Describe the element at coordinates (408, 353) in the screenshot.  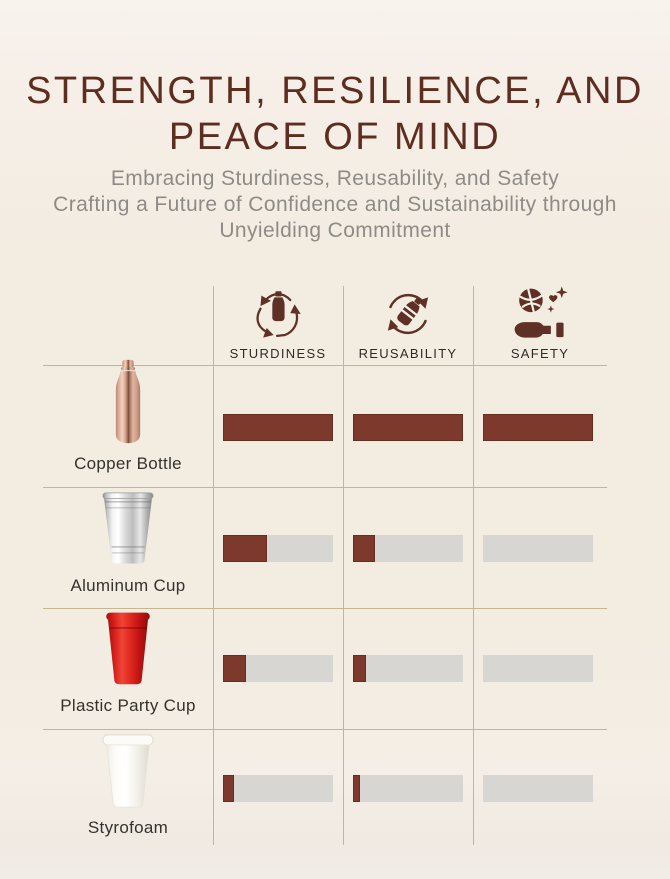
I see `column-label-reusability: REUSABILITY` at that location.